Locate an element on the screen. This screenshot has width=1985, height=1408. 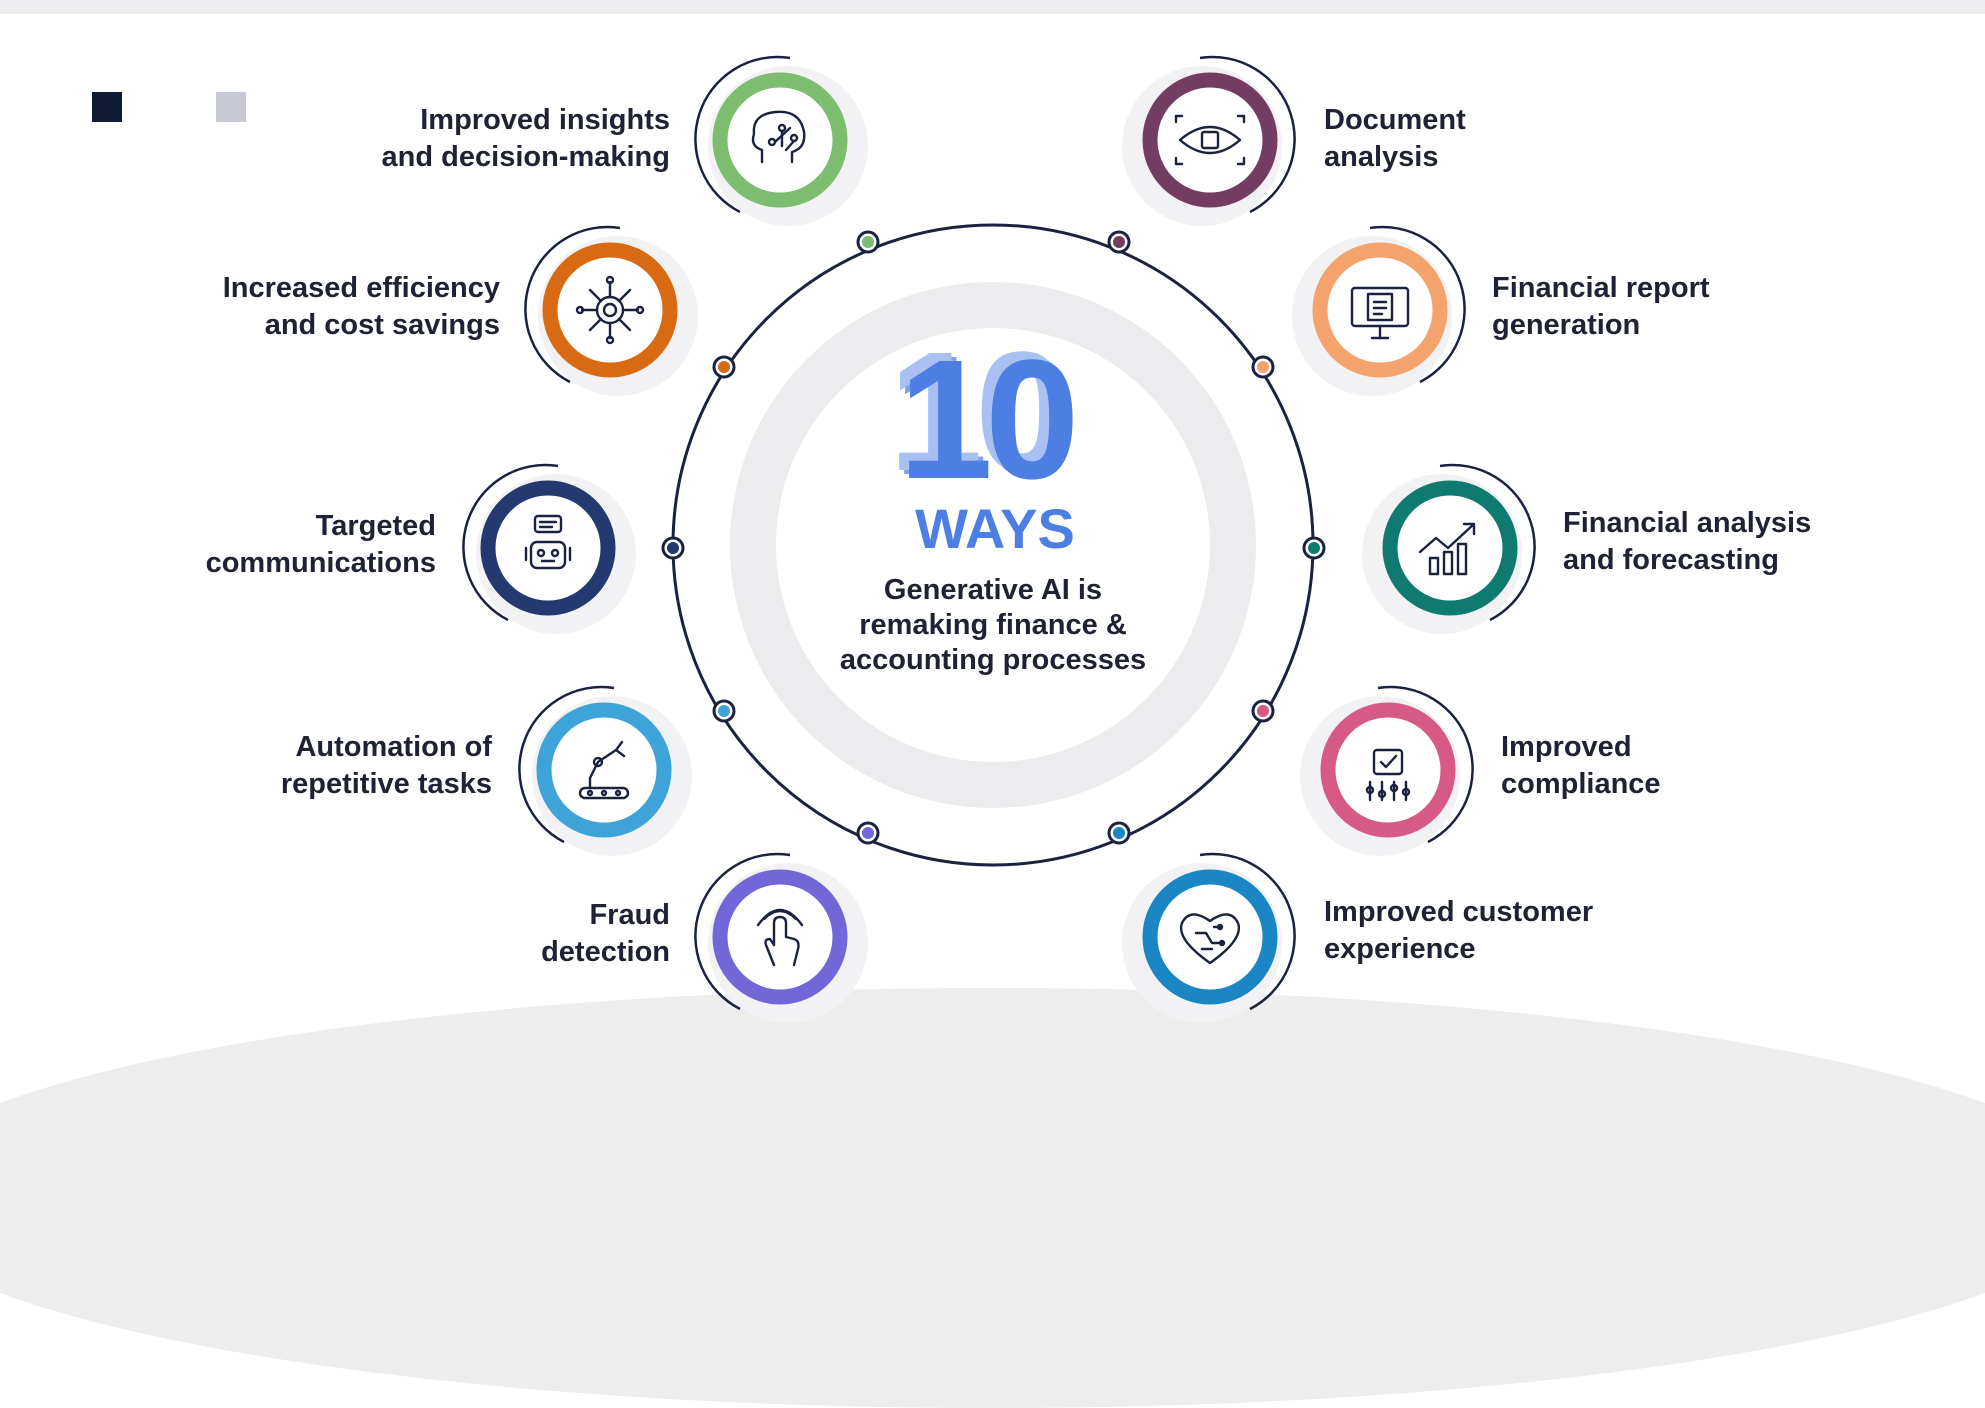
label-improved-compliance: Improved compliance is located at coordinates (1581, 765).